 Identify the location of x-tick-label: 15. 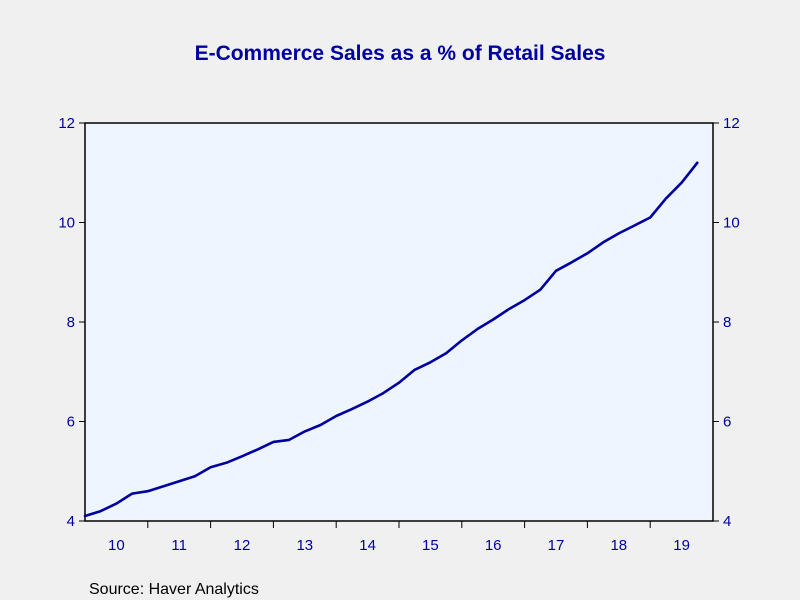
(430, 545).